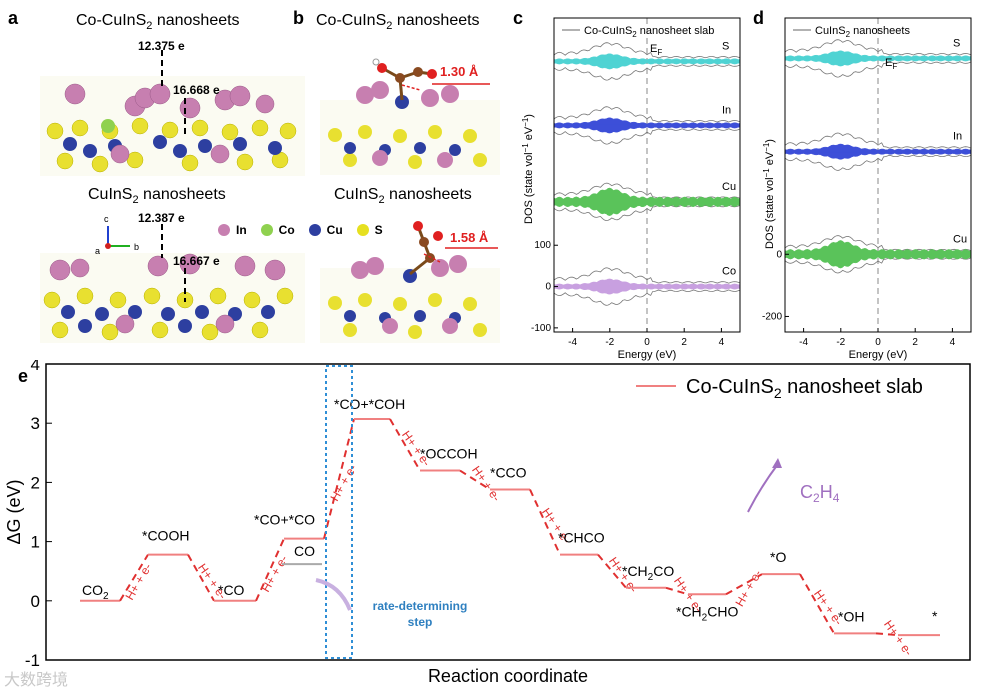  I want to click on dos-total-co, so click(647, 275).